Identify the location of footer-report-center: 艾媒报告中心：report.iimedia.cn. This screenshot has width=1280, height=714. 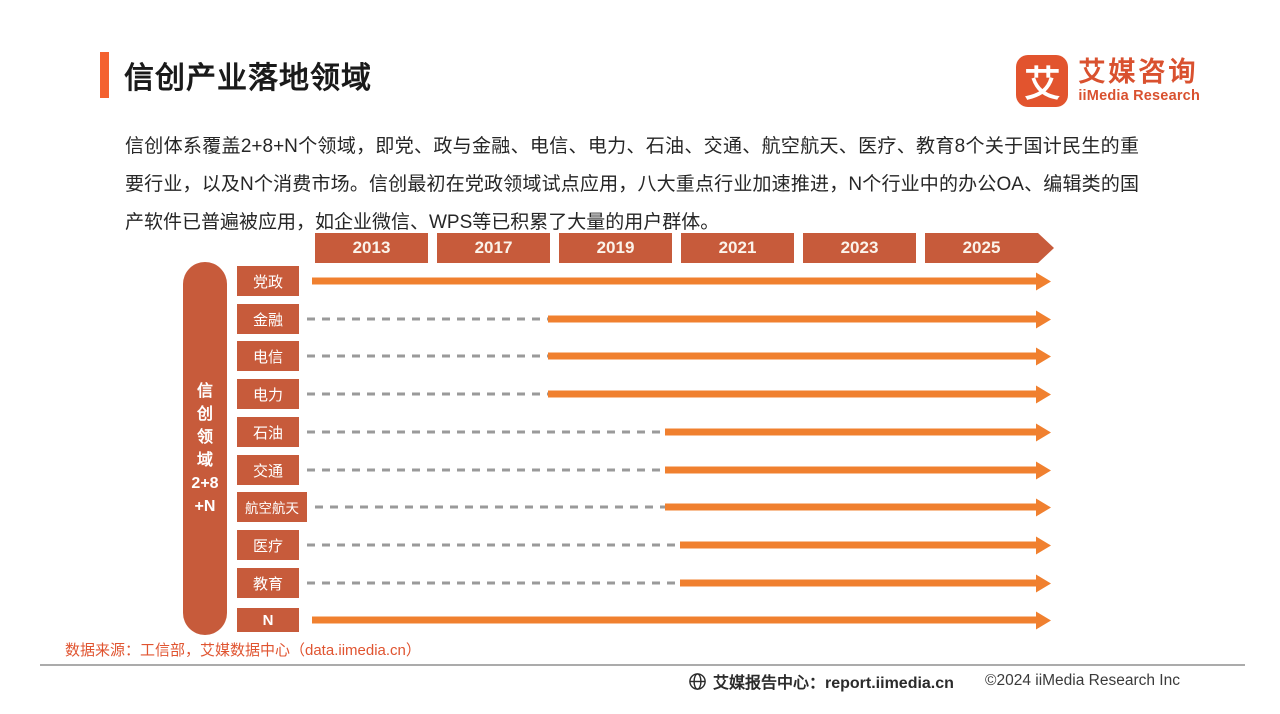
(821, 681).